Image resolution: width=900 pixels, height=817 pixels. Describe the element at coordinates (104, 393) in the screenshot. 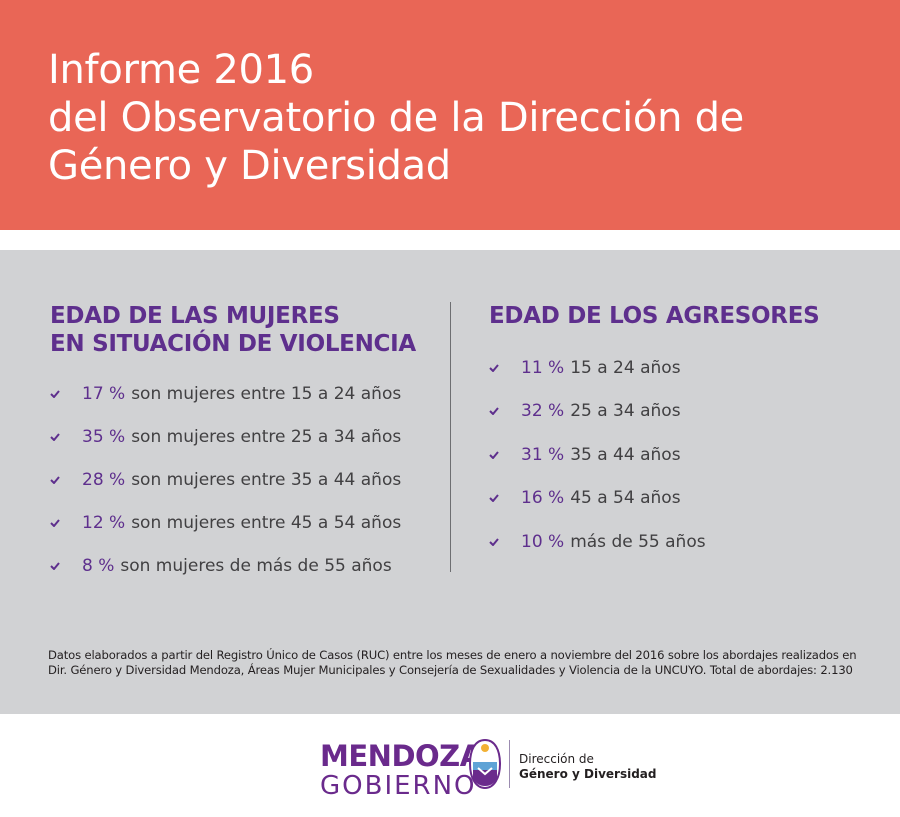

I see `percentage: 17 %` at that location.